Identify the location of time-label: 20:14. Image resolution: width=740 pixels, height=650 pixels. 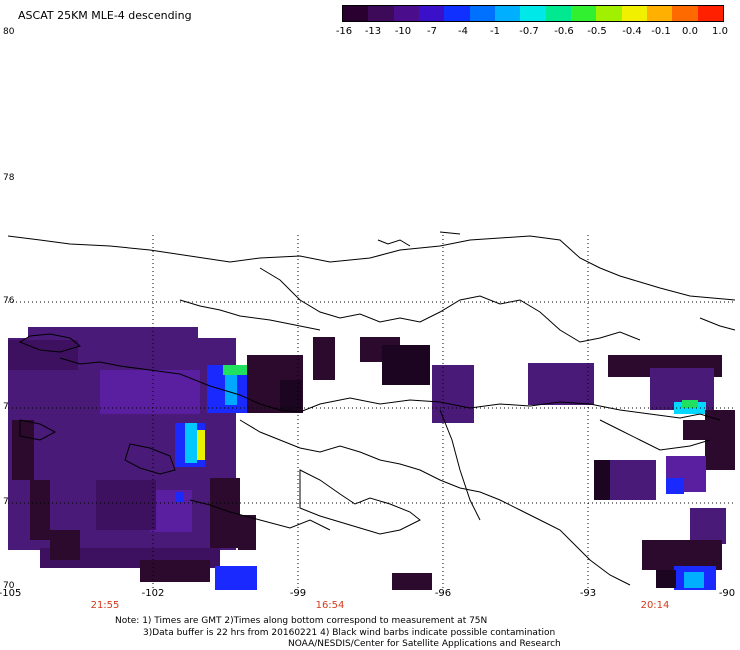
(655, 605).